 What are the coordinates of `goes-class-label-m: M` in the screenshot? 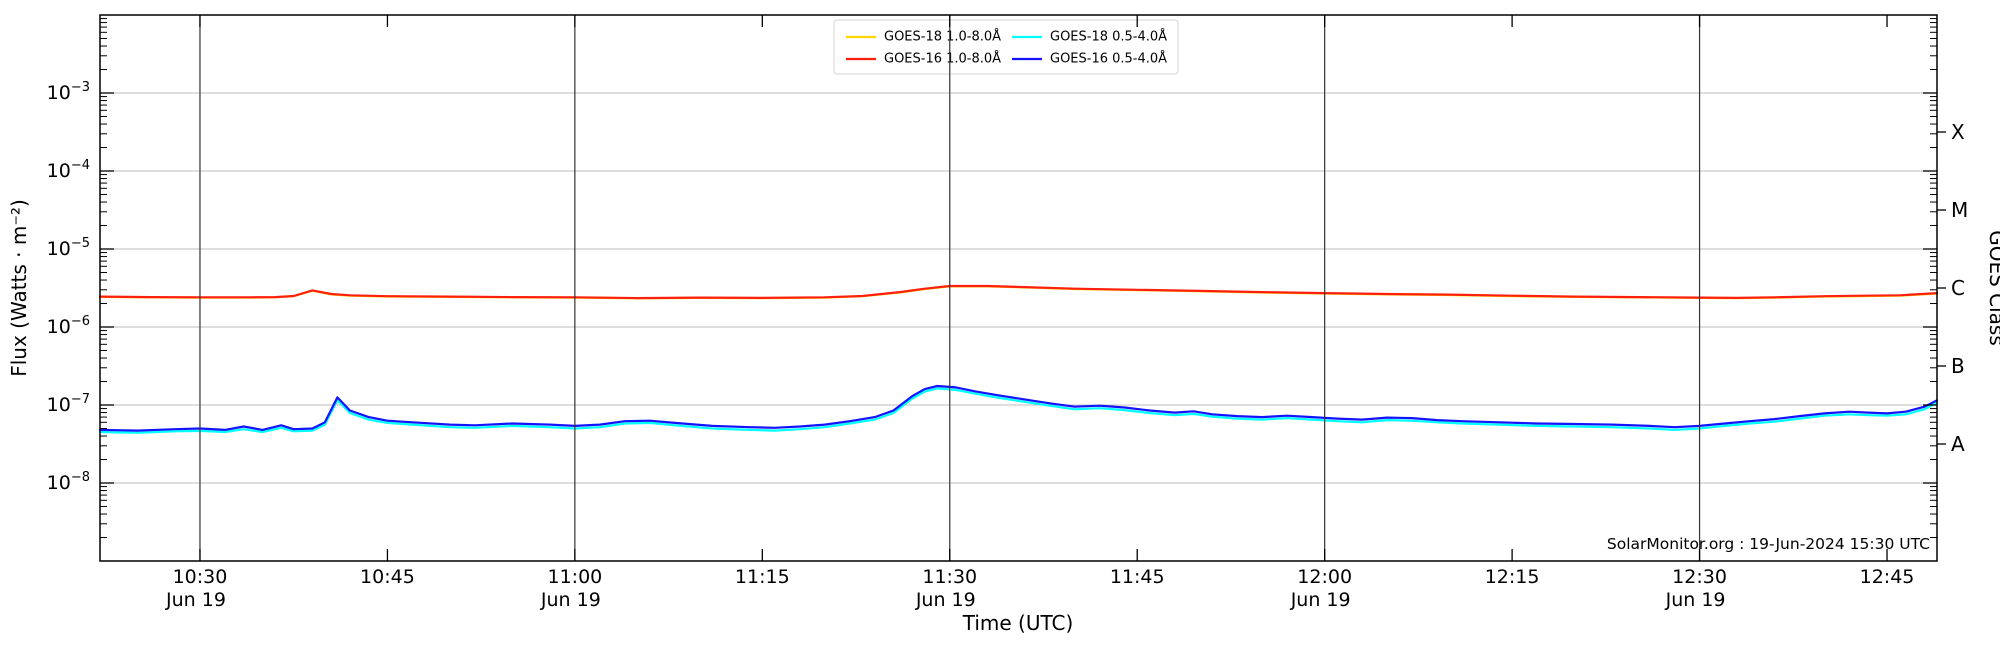 It's located at (1959, 210).